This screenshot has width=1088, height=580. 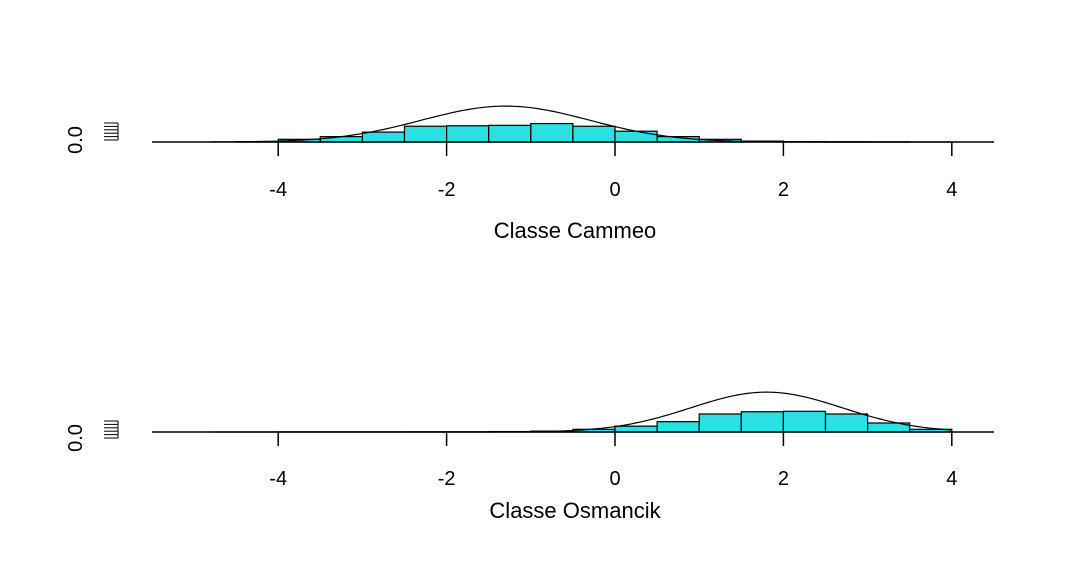 What do you see at coordinates (575, 510) in the screenshot?
I see `x-axis-title: Classe Osmancik` at bounding box center [575, 510].